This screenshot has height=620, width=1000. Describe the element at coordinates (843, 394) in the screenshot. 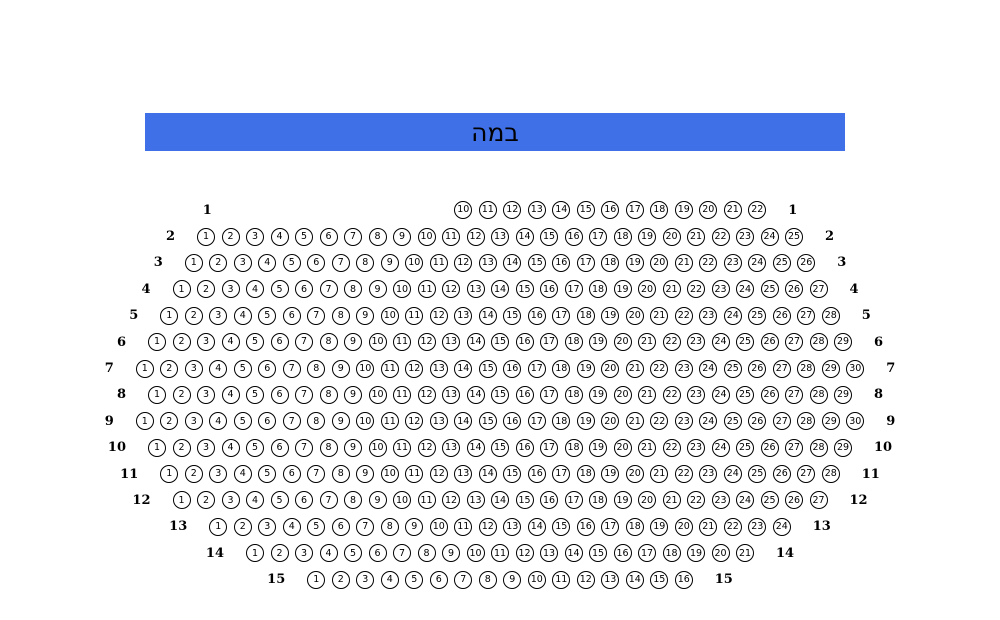

I see `seat: 29` at that location.